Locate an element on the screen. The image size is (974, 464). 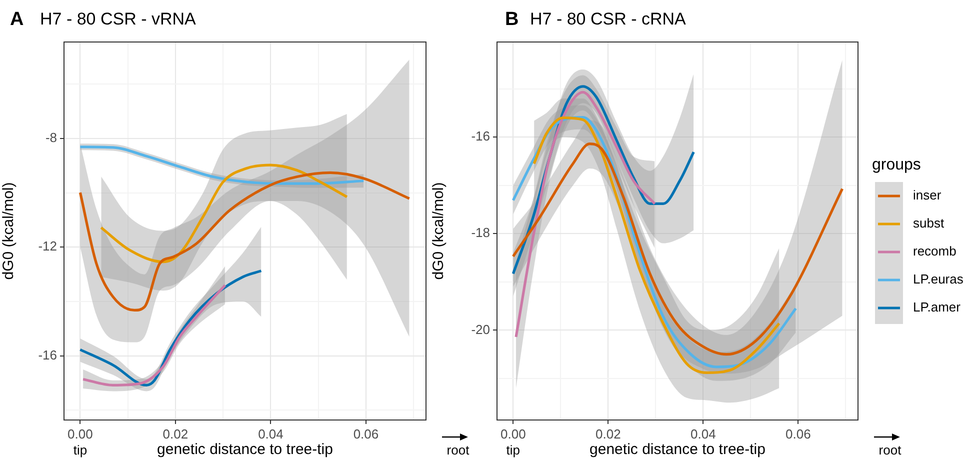
legend-title: groups is located at coordinates (896, 165).